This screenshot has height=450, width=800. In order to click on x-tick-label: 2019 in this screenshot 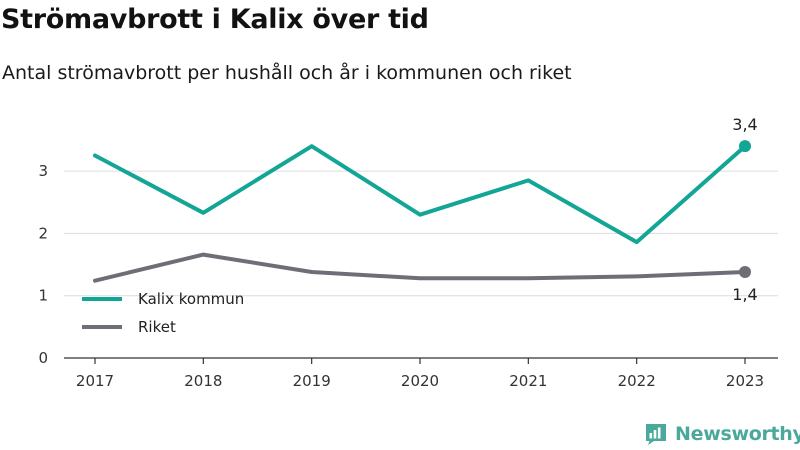, I will do `click(312, 381)`.